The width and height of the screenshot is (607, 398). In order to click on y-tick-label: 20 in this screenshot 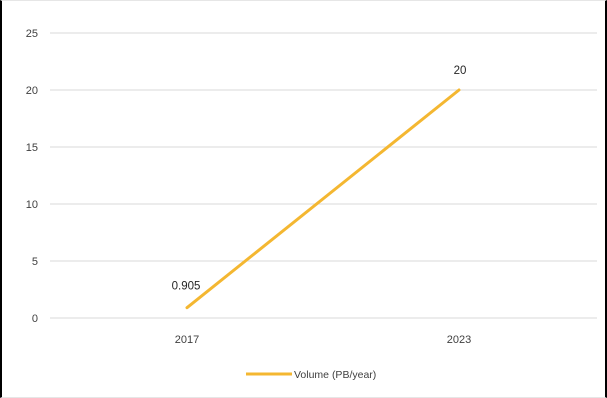, I will do `click(32, 91)`.